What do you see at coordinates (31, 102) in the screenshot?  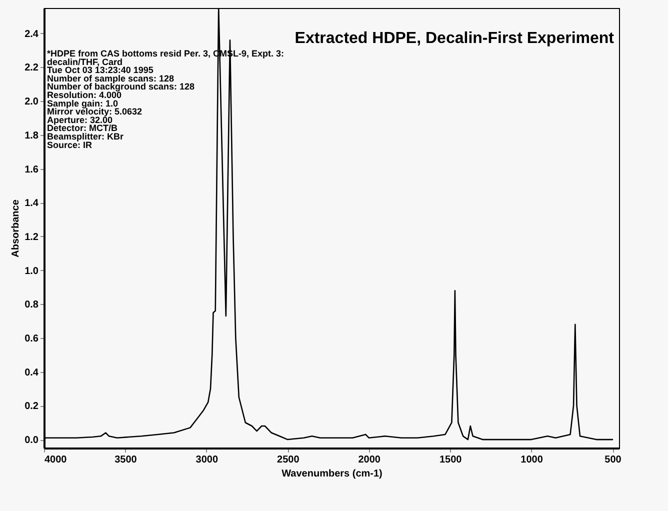 I see `y-tick-label: 2.0` at bounding box center [31, 102].